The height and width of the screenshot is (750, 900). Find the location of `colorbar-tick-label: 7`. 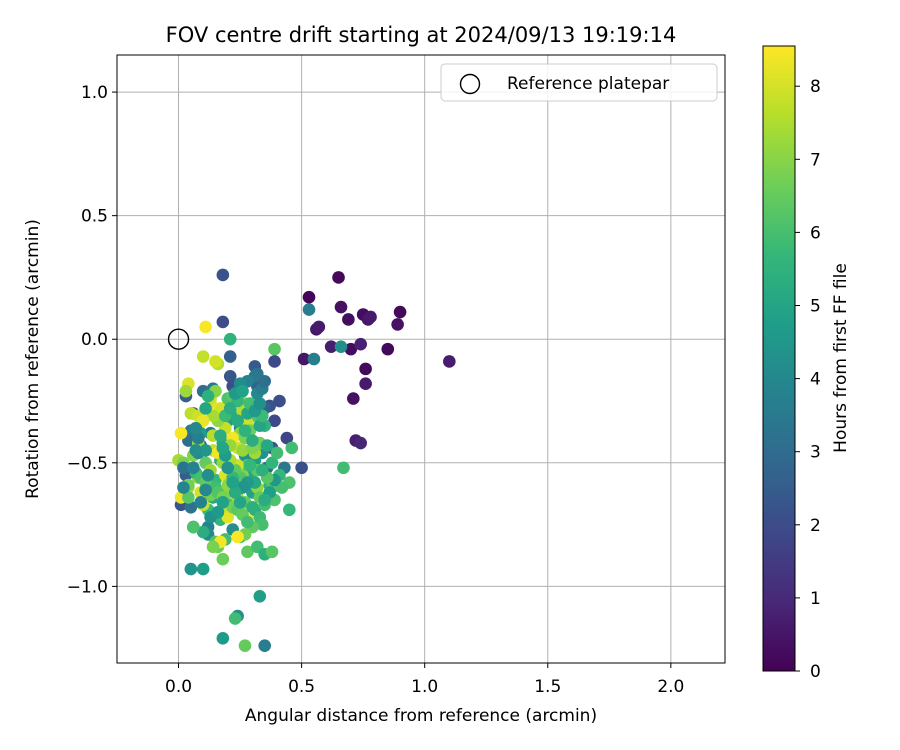

colorbar-tick-label: 7 is located at coordinates (815, 160).